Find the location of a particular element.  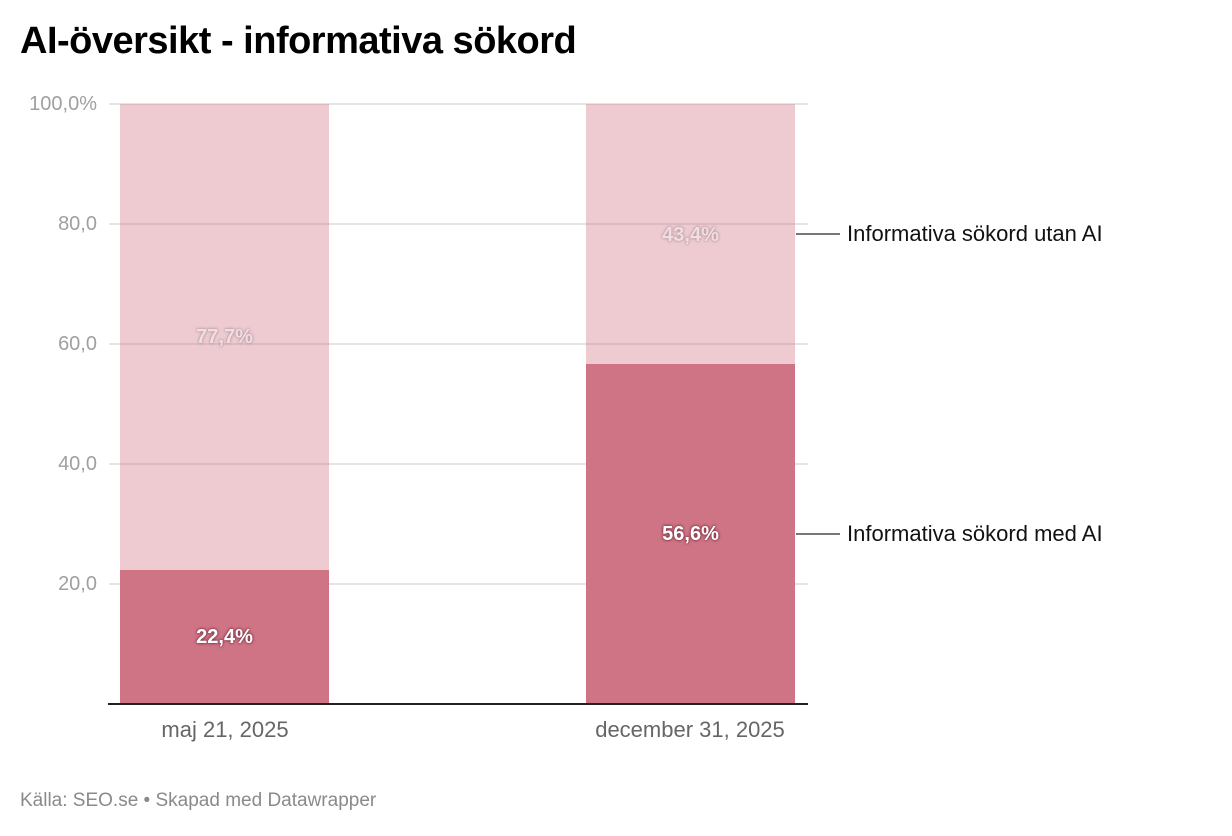

x-axis-baseline is located at coordinates (458, 704).